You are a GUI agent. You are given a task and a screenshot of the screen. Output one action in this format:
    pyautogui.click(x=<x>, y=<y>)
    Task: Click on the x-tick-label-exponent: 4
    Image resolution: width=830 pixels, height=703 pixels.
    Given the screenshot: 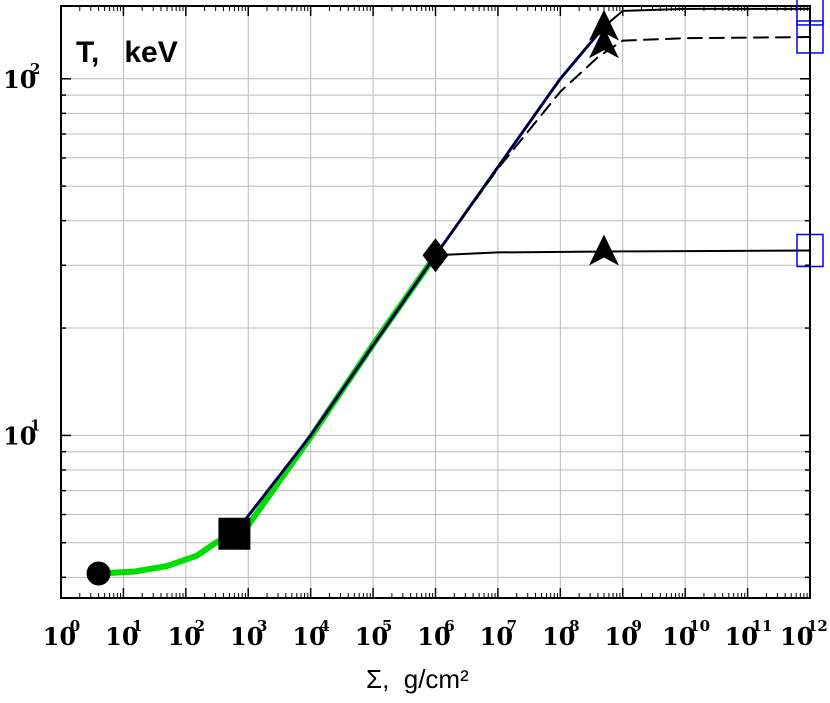 What is the action you would take?
    pyautogui.click(x=324, y=626)
    